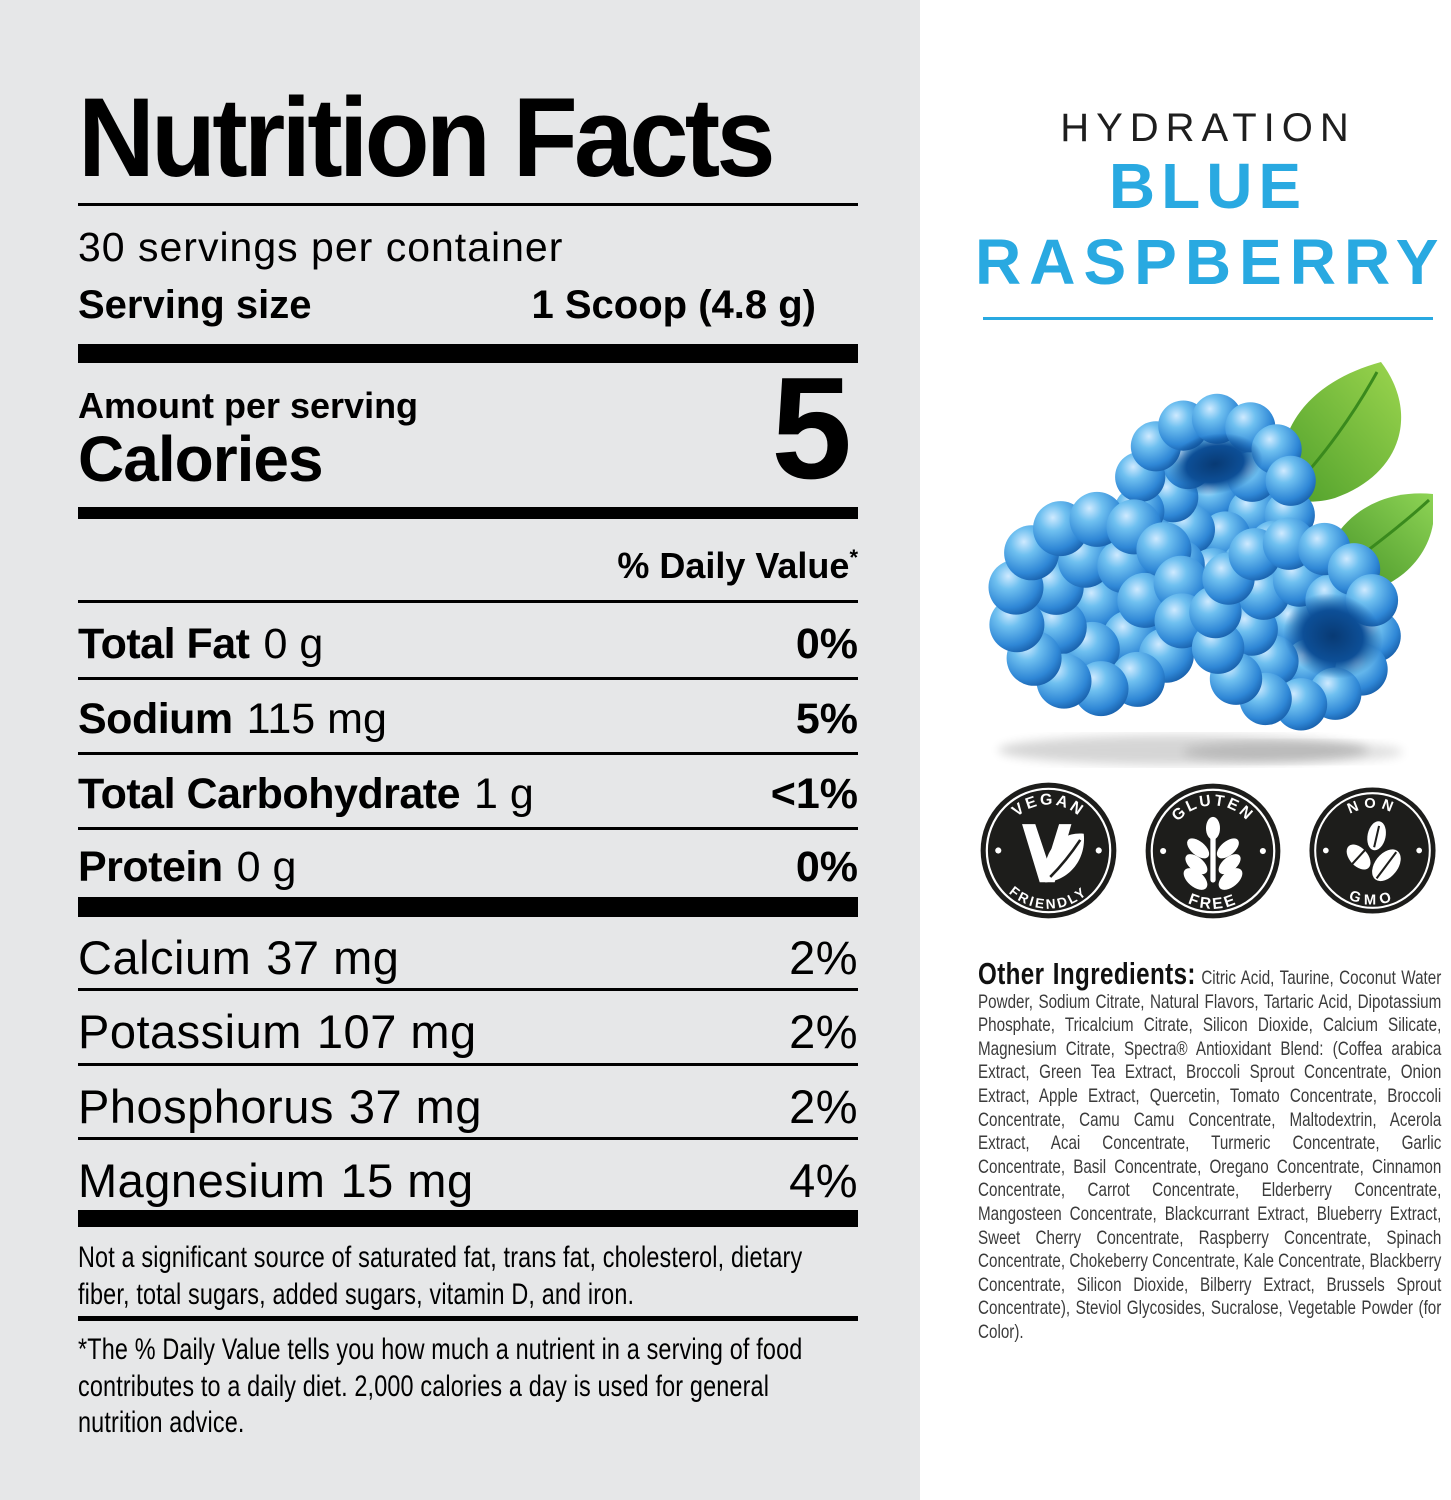 This screenshot has width=1451, height=1500. Describe the element at coordinates (1053, 853) in the screenshot. I see `vegan-leaf-icon` at that location.